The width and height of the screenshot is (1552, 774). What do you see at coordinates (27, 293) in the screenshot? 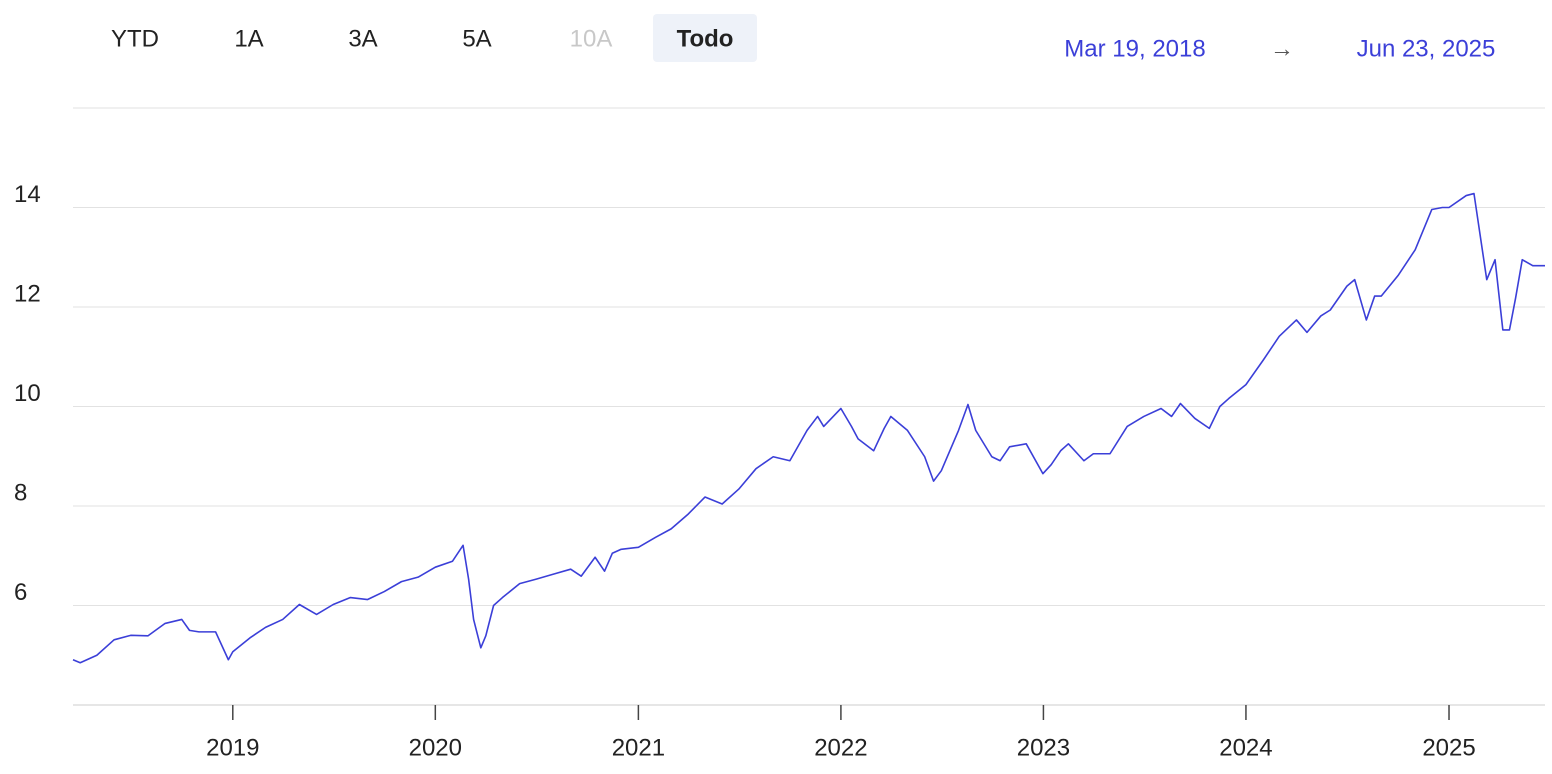
I see `y-tick-label: 12` at bounding box center [27, 293].